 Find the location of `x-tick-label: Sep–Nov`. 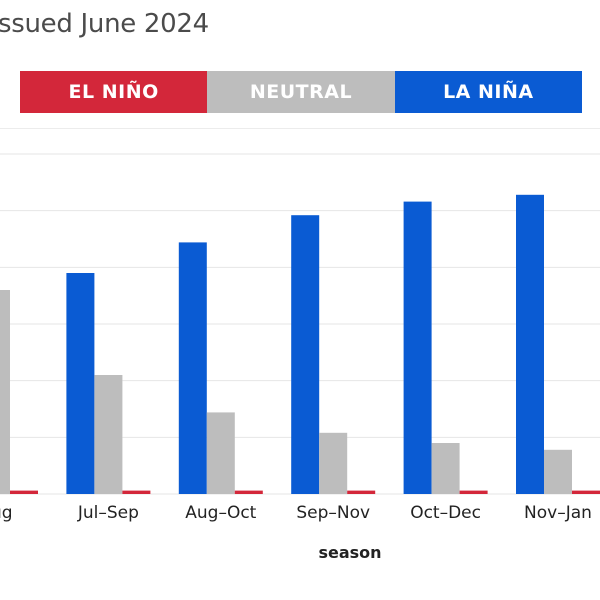

x-tick-label: Sep–Nov is located at coordinates (333, 513).